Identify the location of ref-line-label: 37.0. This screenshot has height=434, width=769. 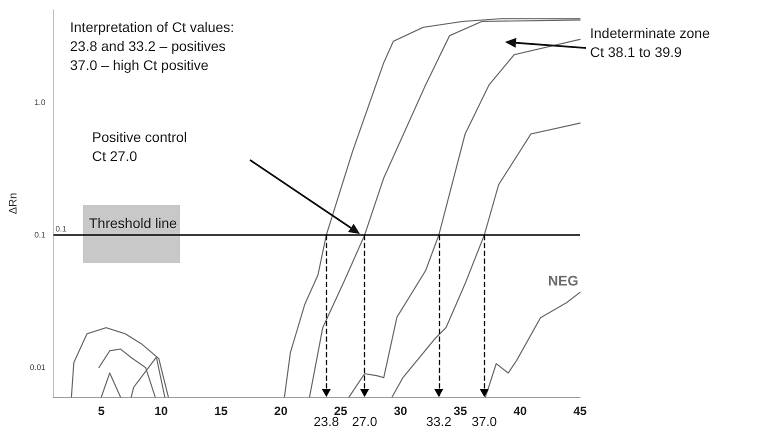
(484, 421).